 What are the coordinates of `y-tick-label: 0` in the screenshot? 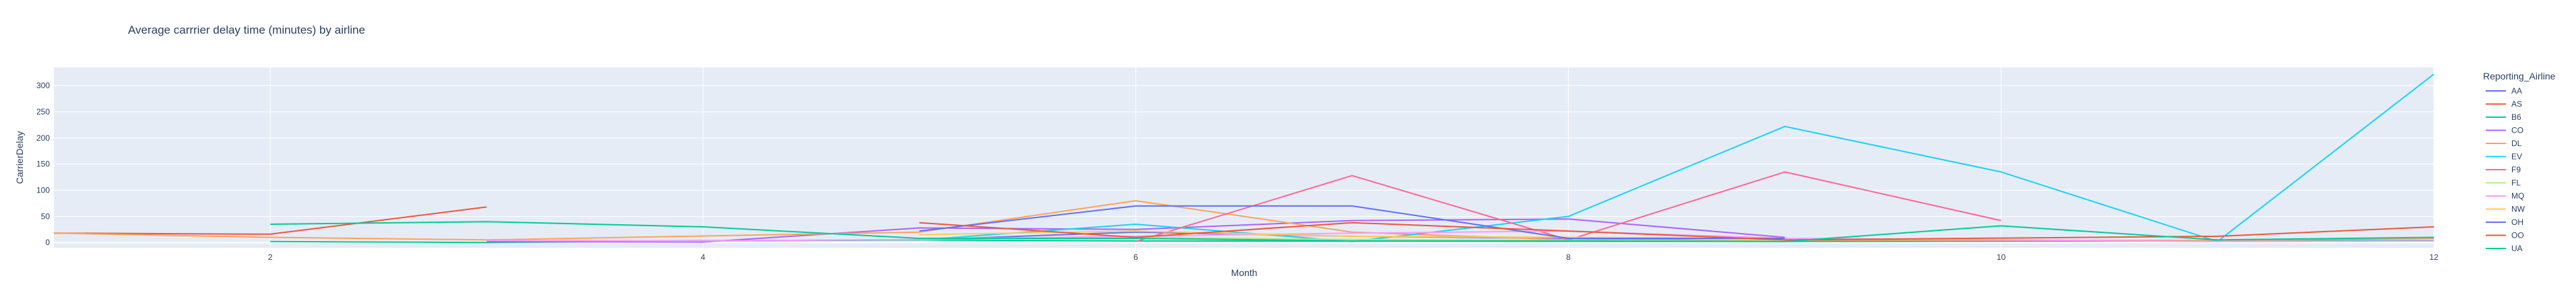 It's located at (48, 242).